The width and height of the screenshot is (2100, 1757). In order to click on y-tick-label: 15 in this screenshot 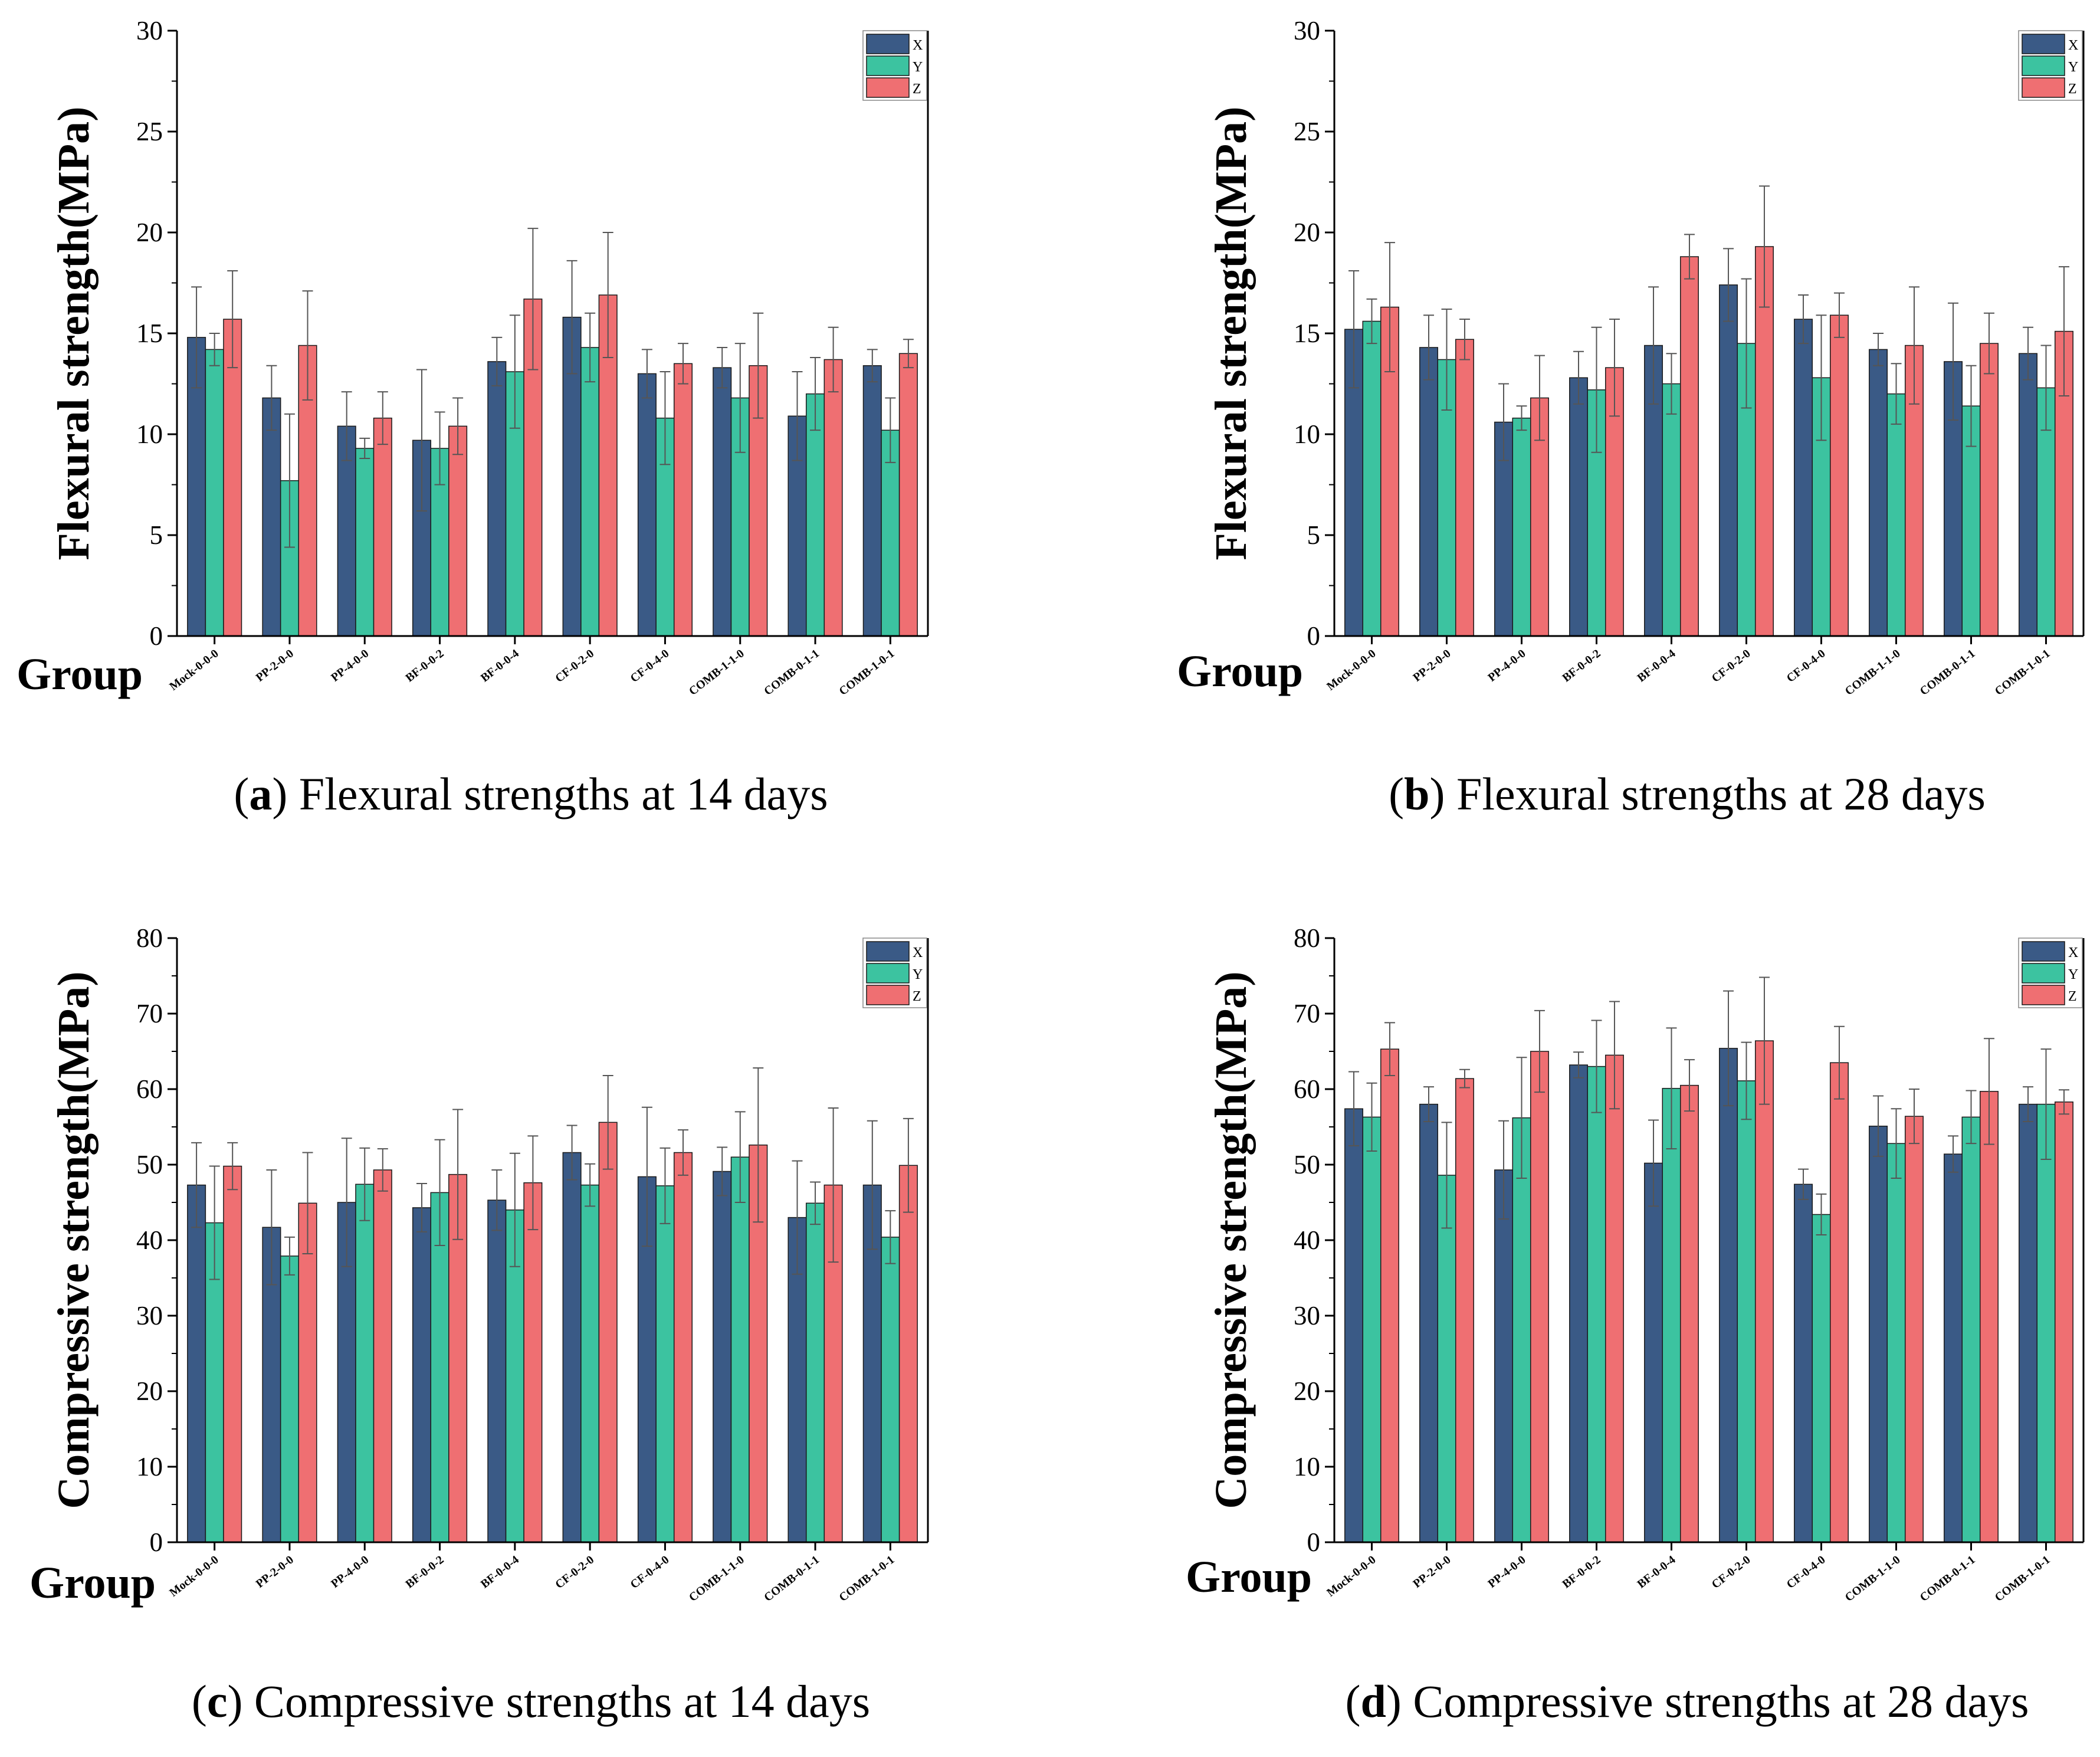, I will do `click(1307, 333)`.